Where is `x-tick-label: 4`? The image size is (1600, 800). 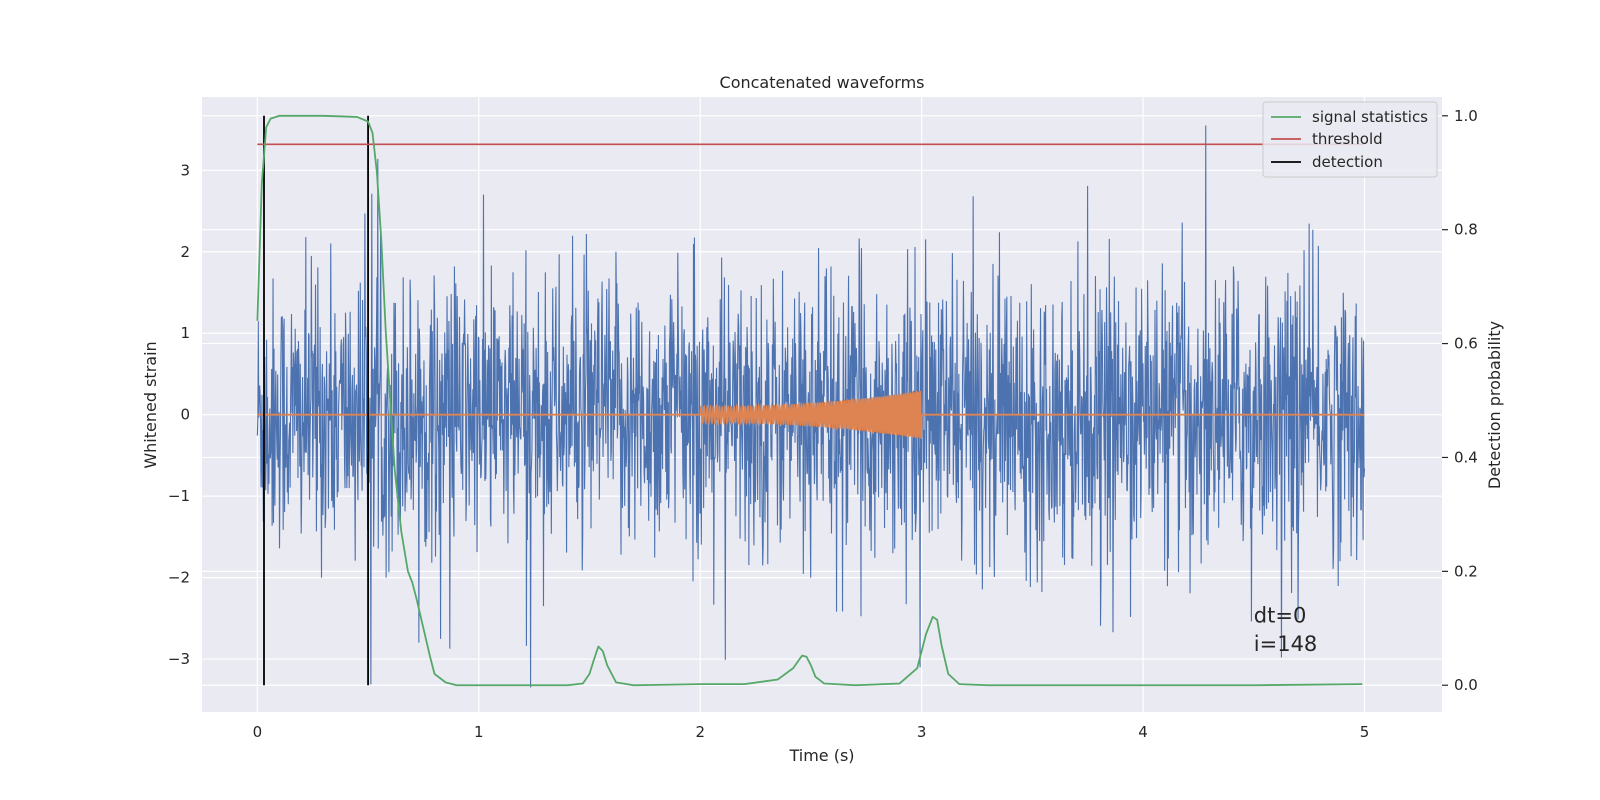
x-tick-label: 4 is located at coordinates (1143, 732).